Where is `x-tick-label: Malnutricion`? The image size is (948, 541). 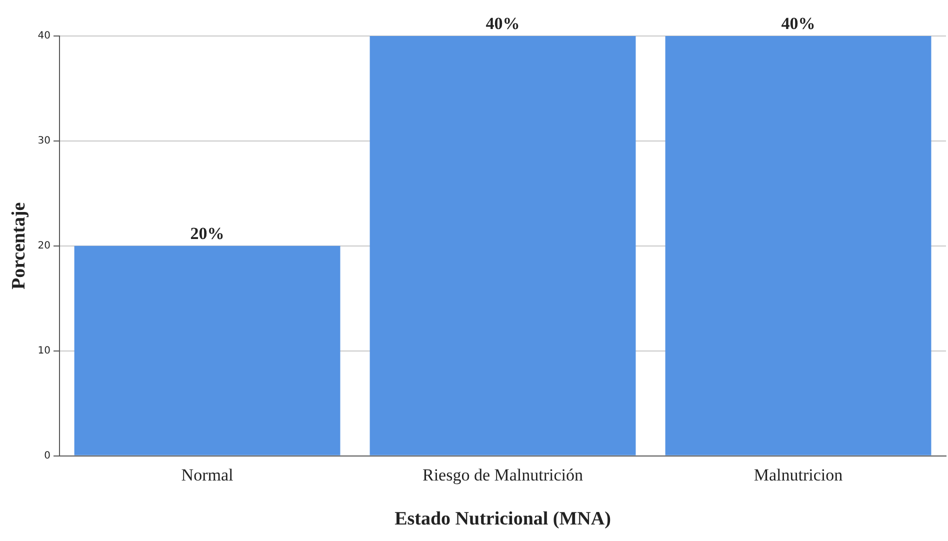 x-tick-label: Malnutricion is located at coordinates (799, 474).